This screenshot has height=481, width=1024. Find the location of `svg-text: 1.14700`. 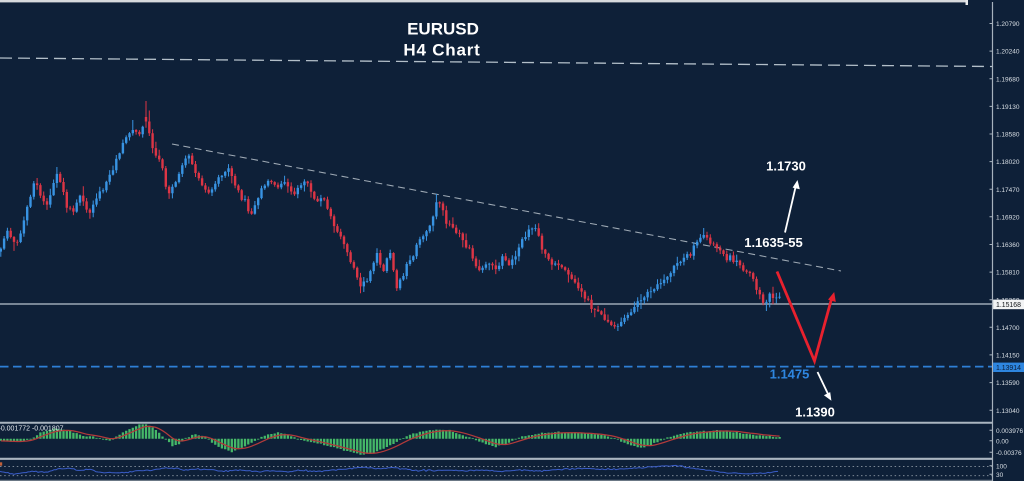

svg-text: 1.14700 is located at coordinates (1008, 328).